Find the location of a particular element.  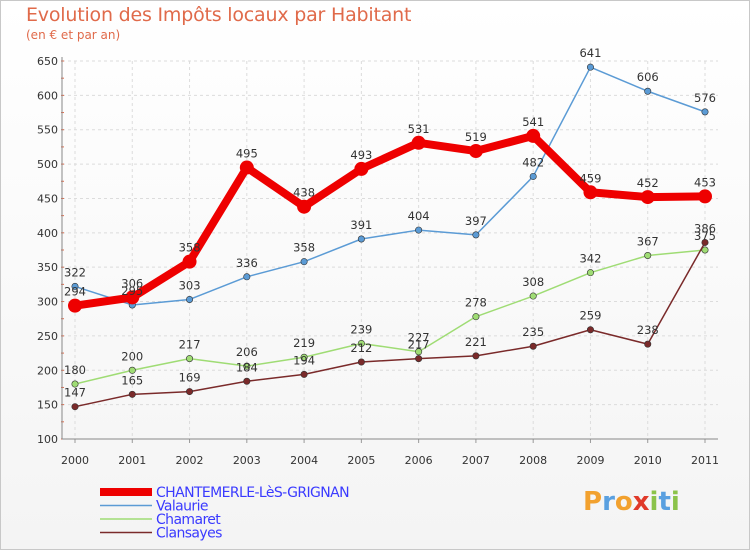

data-label: 238 is located at coordinates (648, 330).